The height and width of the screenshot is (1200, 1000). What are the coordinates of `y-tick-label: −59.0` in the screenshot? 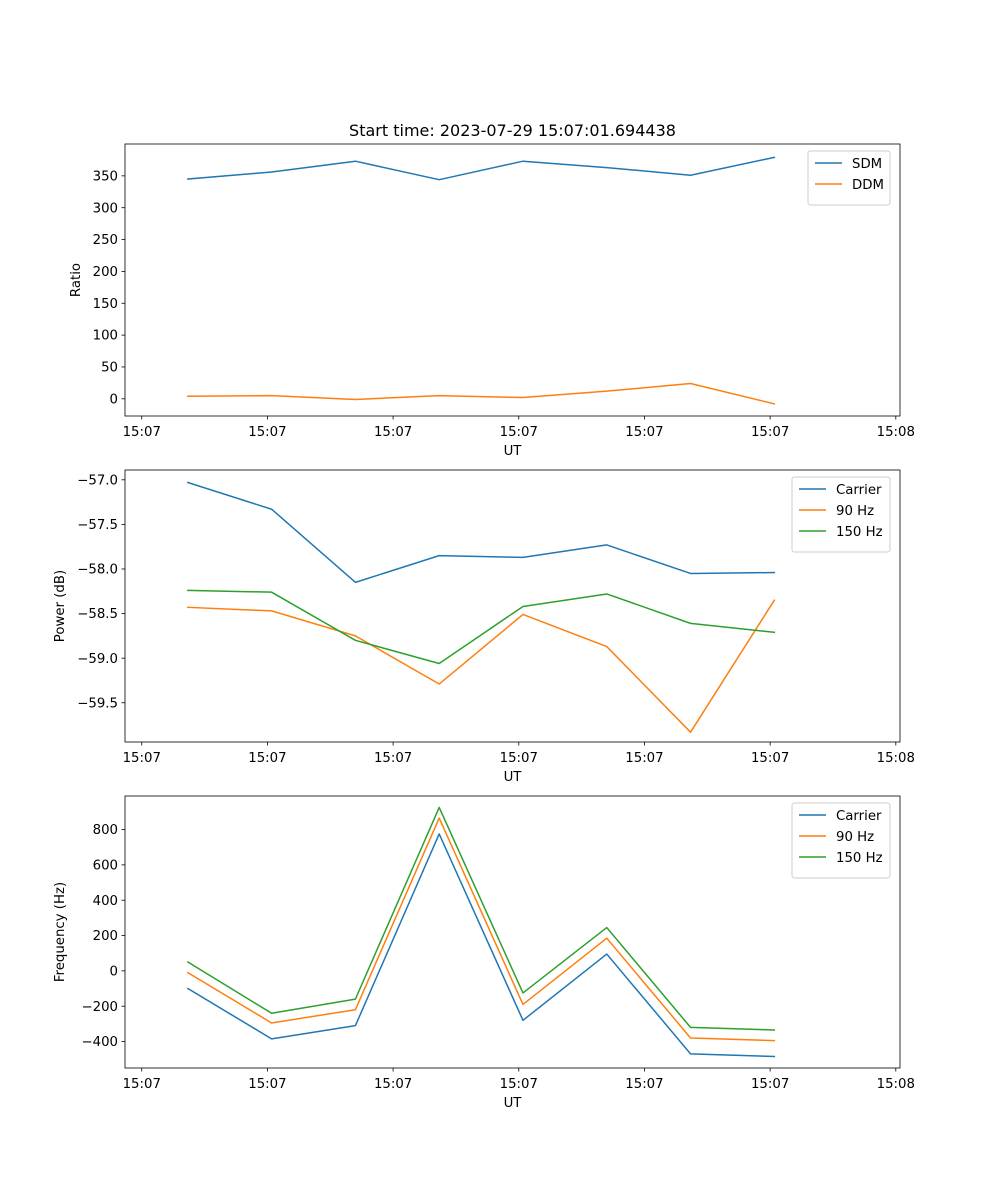 It's located at (97, 659).